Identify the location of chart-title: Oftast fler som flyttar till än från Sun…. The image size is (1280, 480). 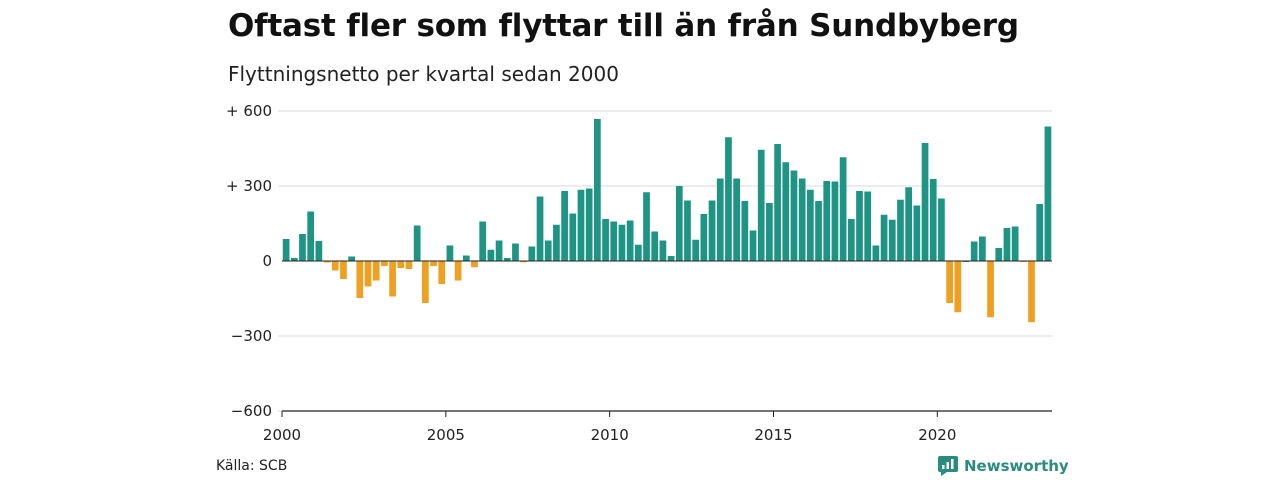
(623, 26).